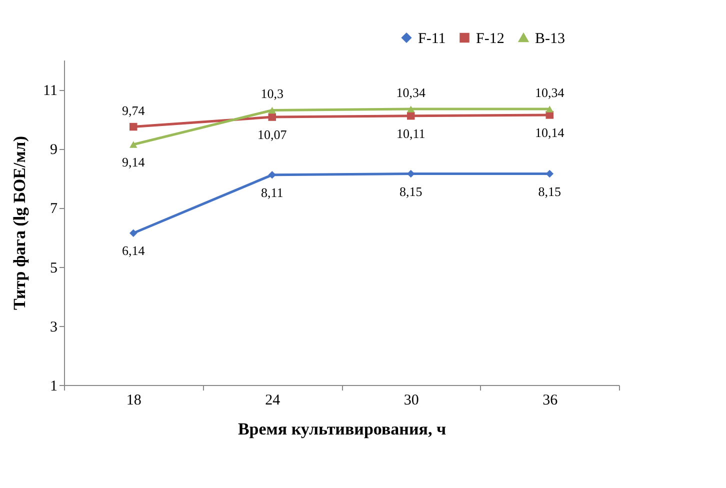 This screenshot has height=488, width=726. Describe the element at coordinates (411, 133) in the screenshot. I see `data-label: 10,11` at that location.